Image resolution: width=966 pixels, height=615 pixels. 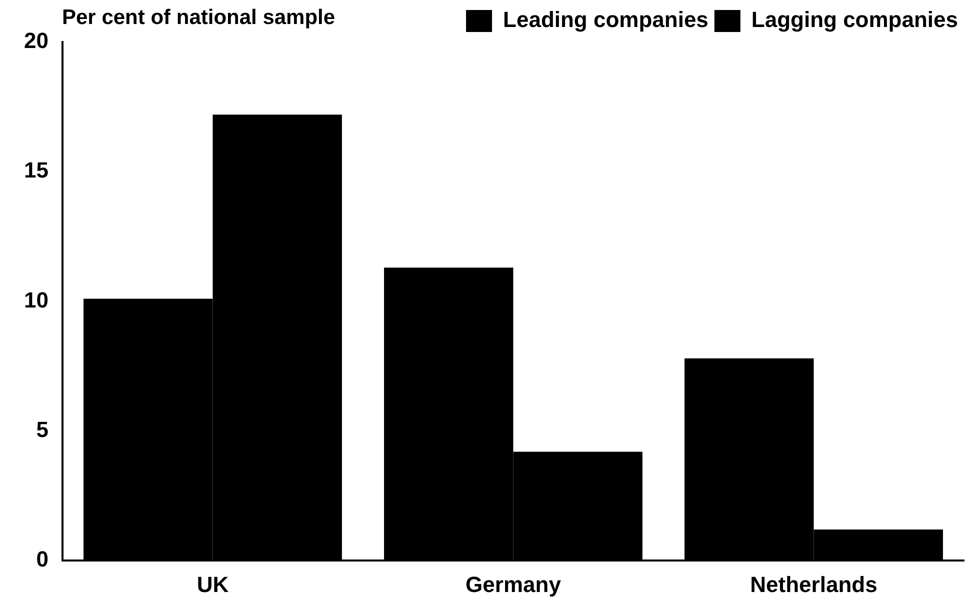 I want to click on y-axis-title: Per cent of national sample, so click(x=199, y=18).